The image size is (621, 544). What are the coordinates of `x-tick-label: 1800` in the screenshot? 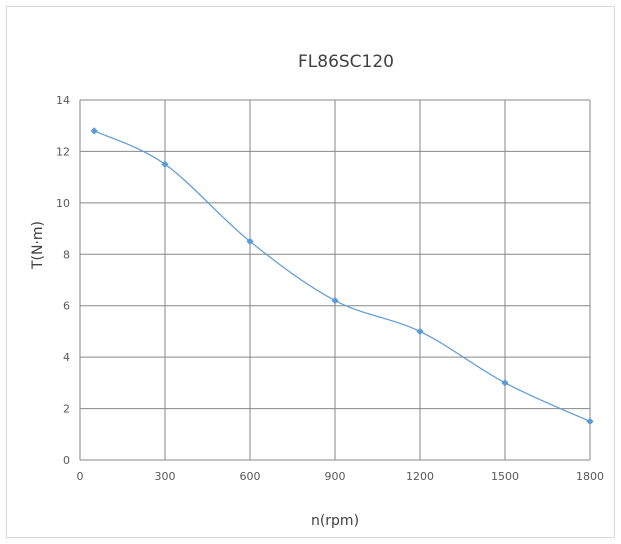 It's located at (590, 476).